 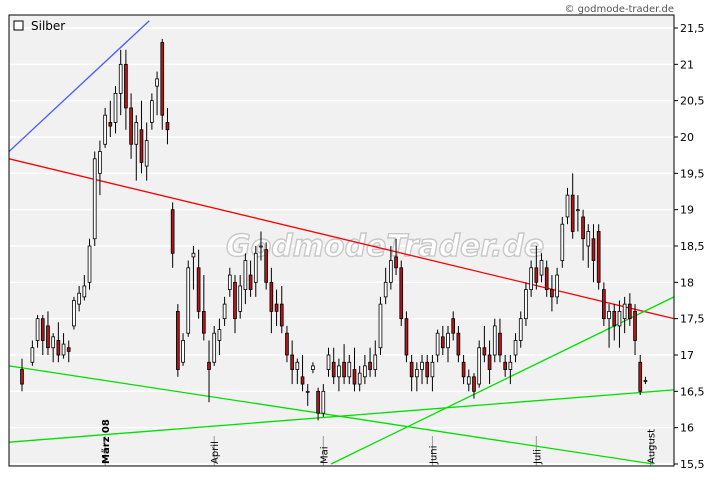 I want to click on x-axis: März 08 April Mai Juni Juli August, so click(x=379, y=442).